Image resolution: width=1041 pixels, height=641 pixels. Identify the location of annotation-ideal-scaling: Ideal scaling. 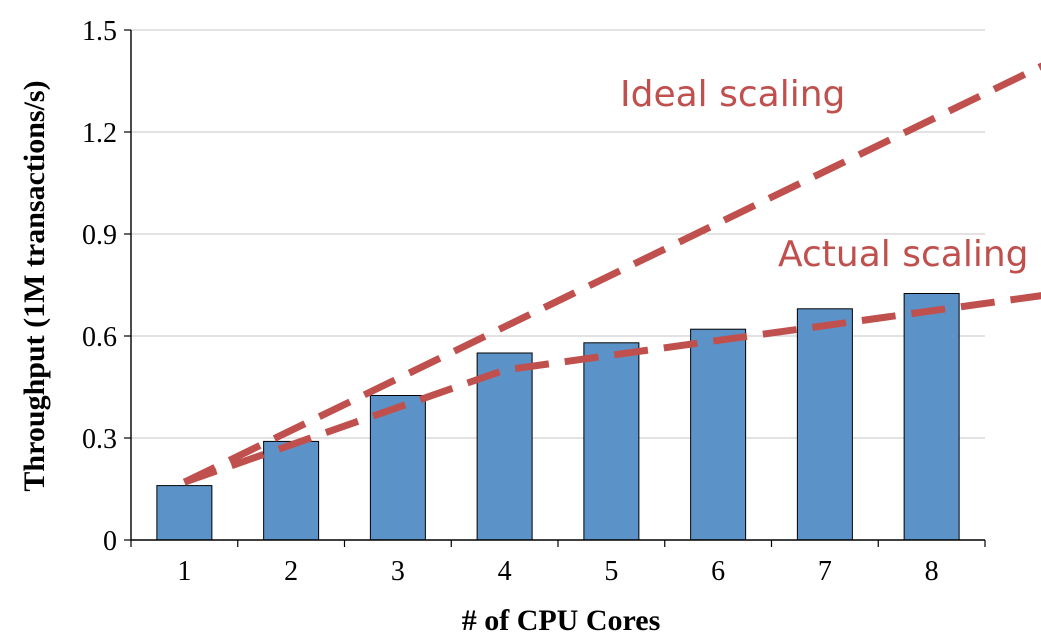
(732, 94).